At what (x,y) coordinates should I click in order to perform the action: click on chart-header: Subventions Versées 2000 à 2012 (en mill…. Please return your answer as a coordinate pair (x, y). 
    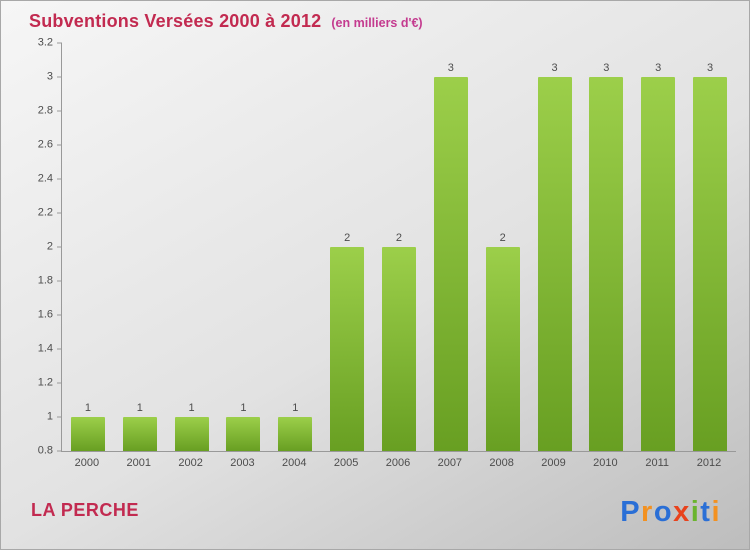
    Looking at the image, I should click on (226, 21).